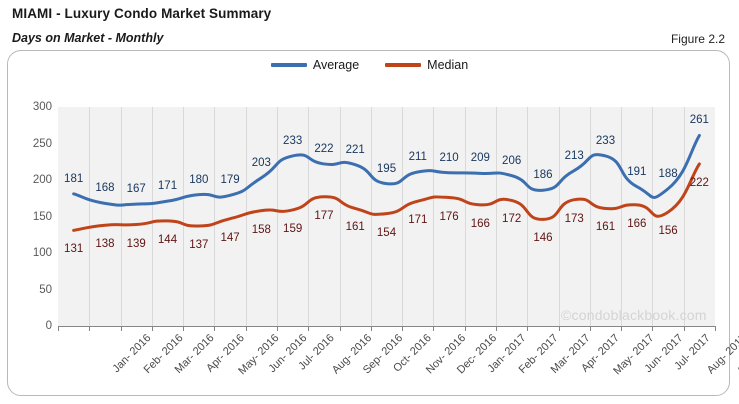 Image resolution: width=739 pixels, height=404 pixels. I want to click on data-label-median: 173, so click(574, 218).